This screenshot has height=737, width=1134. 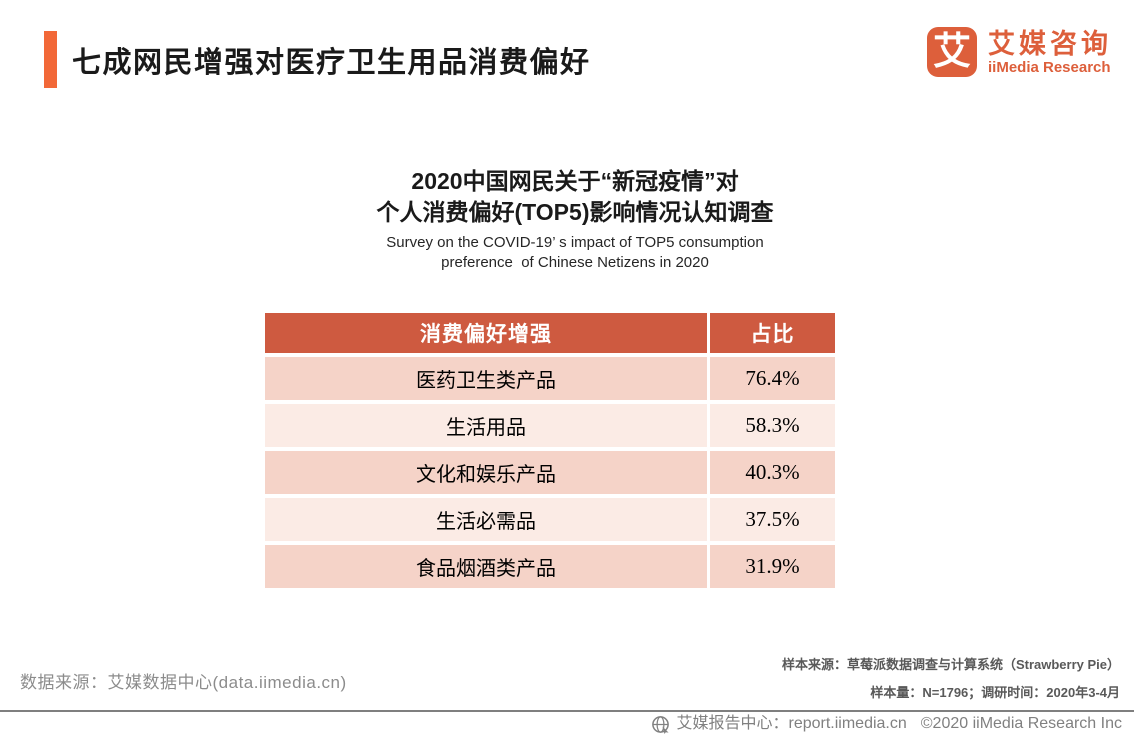 What do you see at coordinates (486, 333) in the screenshot?
I see `table-header-category: 消费偏好增强` at bounding box center [486, 333].